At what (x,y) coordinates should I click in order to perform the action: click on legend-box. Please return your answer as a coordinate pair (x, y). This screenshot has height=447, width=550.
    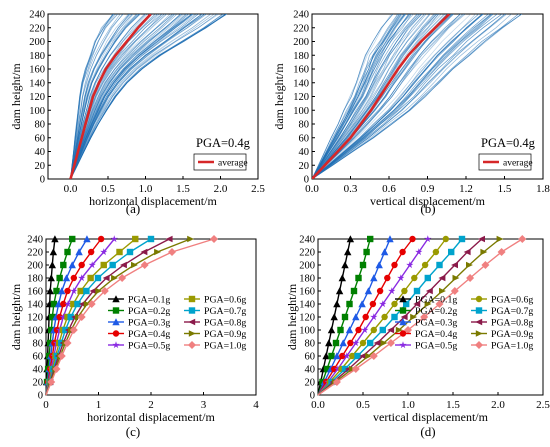
    Looking at the image, I should click on (220, 162).